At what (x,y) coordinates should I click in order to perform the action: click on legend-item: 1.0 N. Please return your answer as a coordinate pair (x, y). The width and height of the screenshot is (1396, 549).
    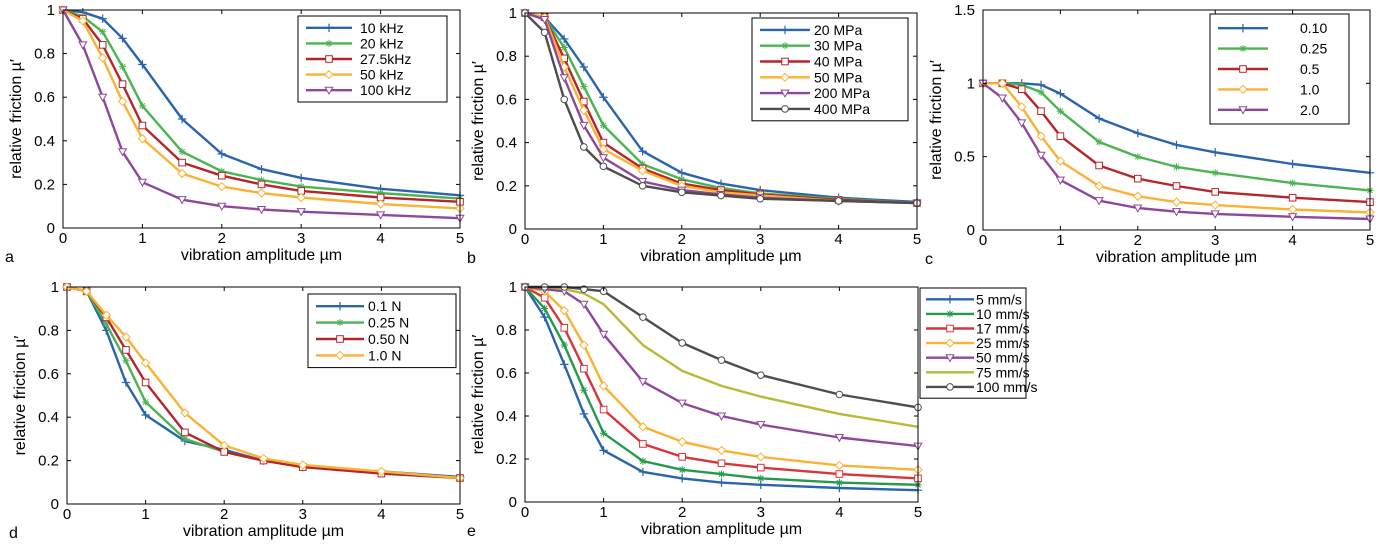
    Looking at the image, I should click on (358, 355).